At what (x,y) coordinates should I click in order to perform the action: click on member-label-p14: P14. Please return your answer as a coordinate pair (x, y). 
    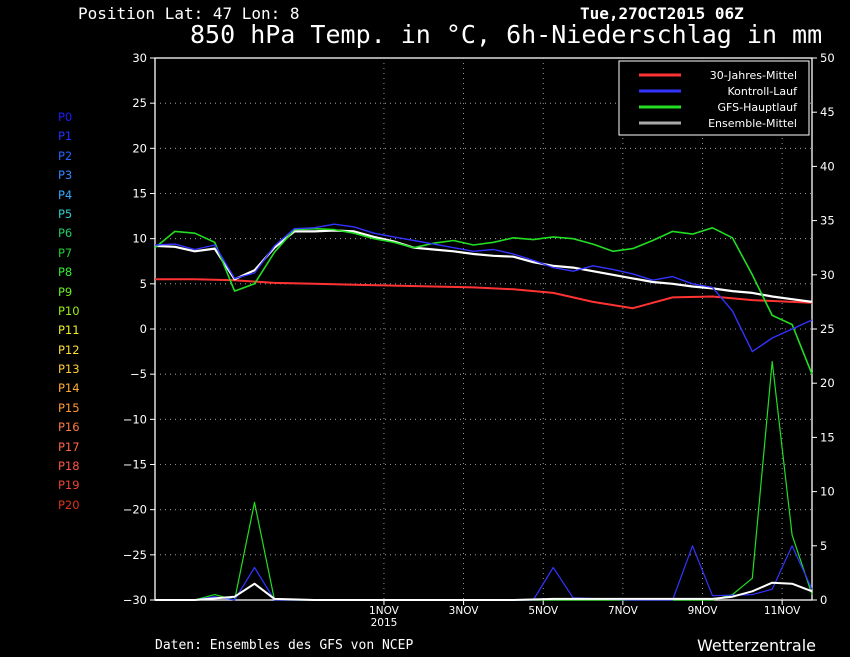
    Looking at the image, I should click on (69, 388).